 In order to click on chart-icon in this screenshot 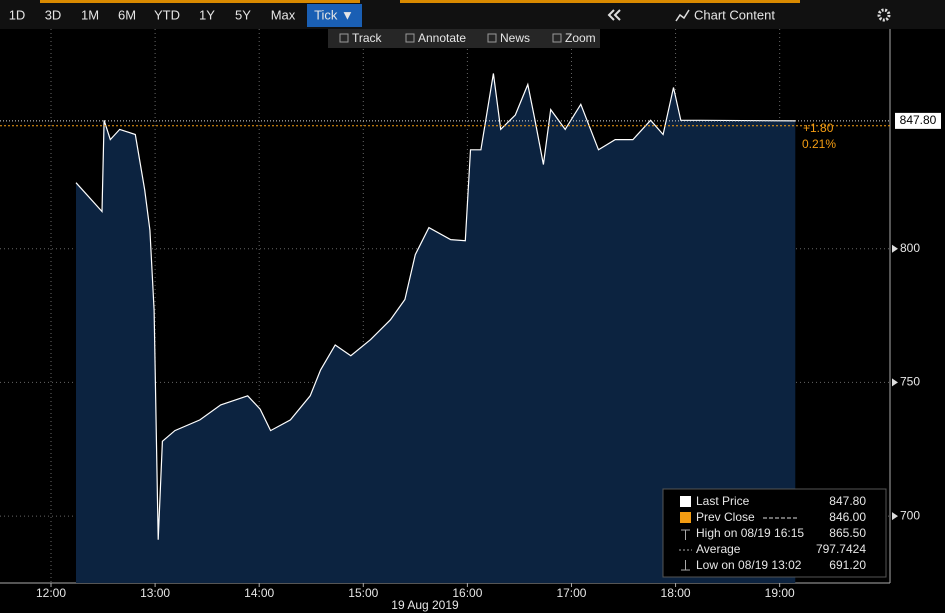, I will do `click(682, 15)`.